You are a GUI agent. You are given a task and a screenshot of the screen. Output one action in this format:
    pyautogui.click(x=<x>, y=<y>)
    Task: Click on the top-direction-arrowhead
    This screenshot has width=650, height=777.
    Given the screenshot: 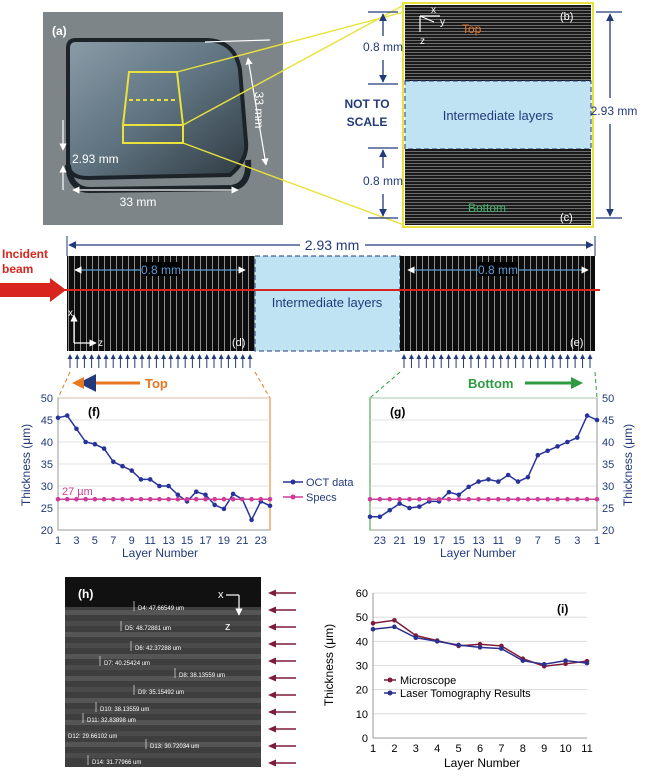 What is the action you would take?
    pyautogui.click(x=78, y=383)
    